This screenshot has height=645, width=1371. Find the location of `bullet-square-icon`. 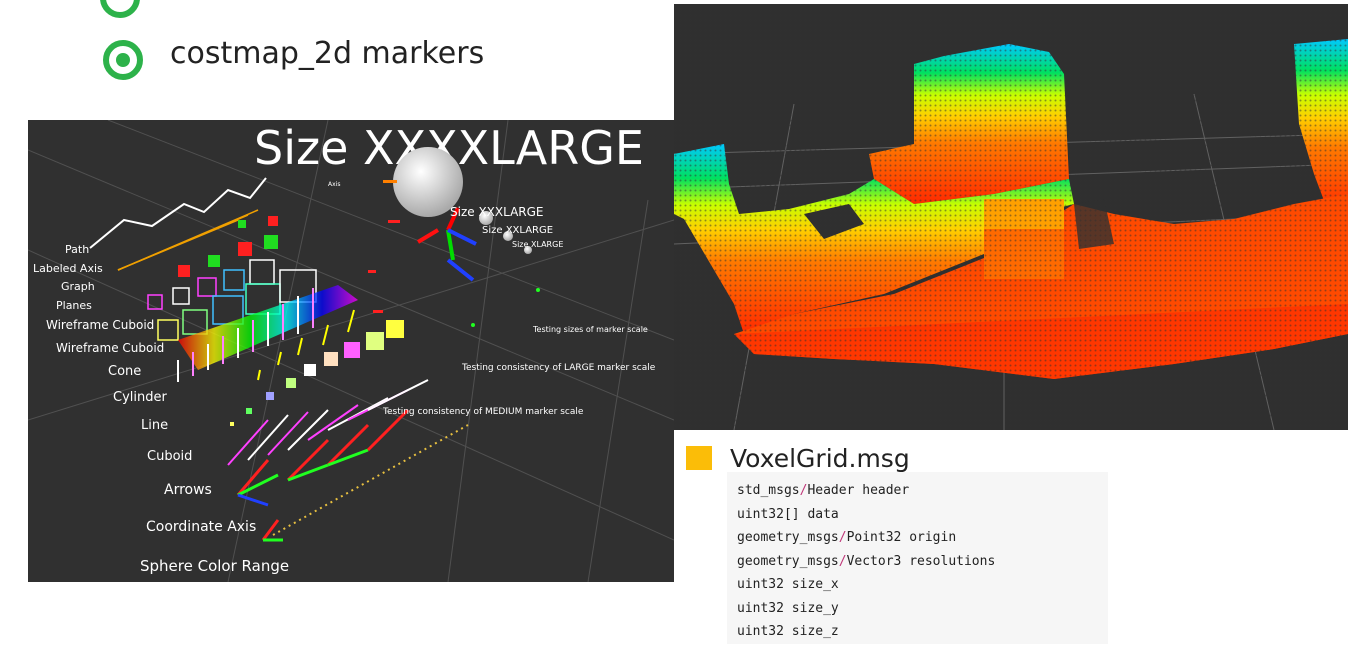

bullet-square-icon is located at coordinates (699, 458).